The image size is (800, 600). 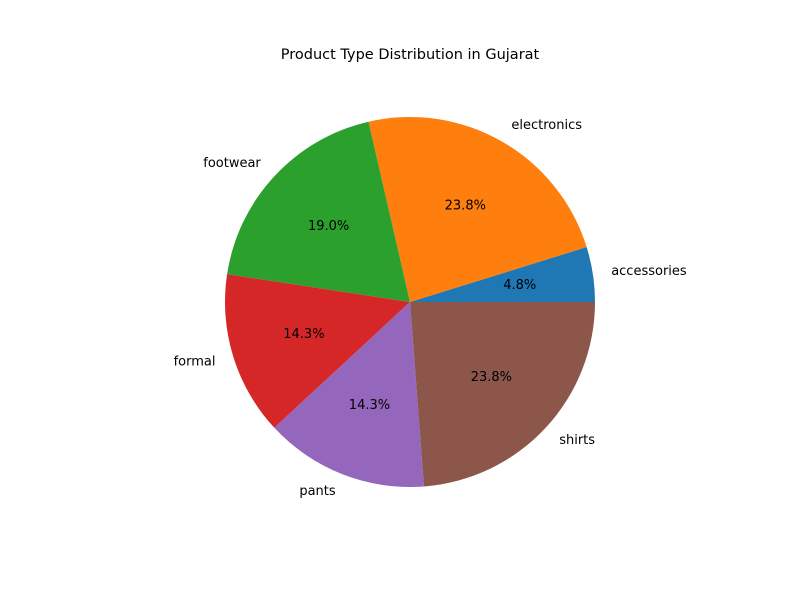 I want to click on pie-slice-pants, so click(x=349, y=394).